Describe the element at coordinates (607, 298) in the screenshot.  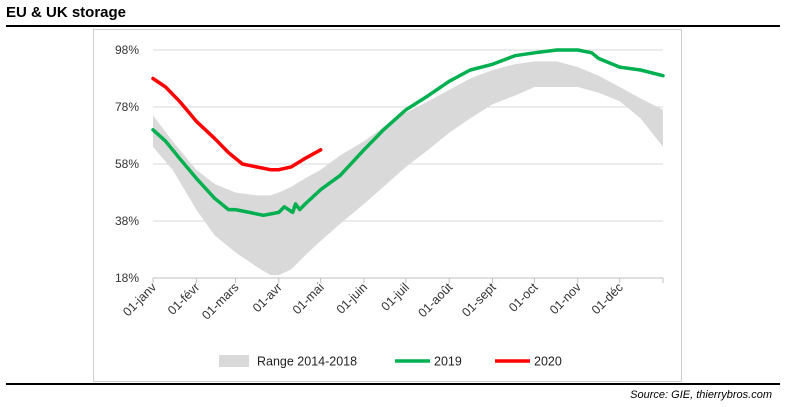
I see `x-tick-label: 01-déc` at that location.